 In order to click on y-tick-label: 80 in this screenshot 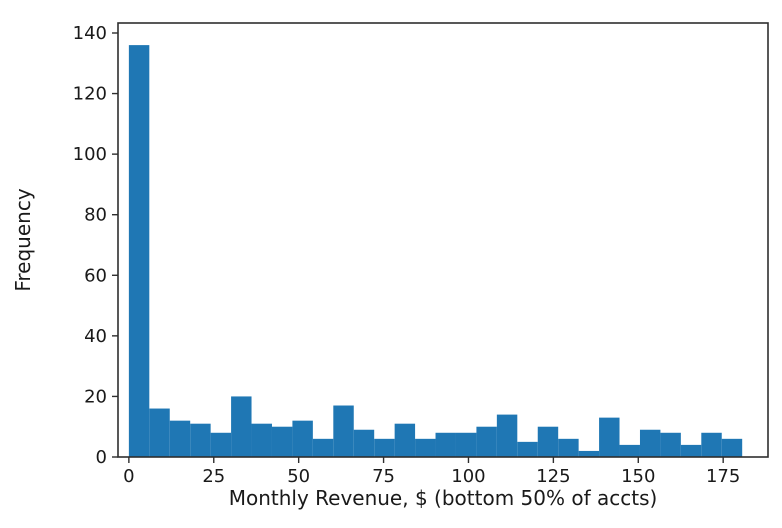, I will do `click(95, 215)`.